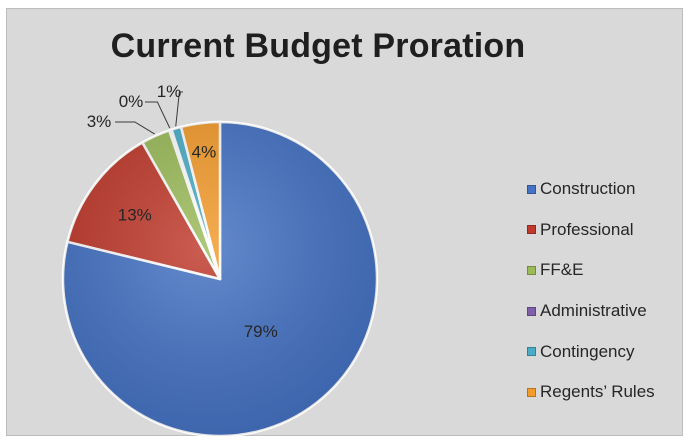  What do you see at coordinates (587, 229) in the screenshot?
I see `legend-label: Professional` at bounding box center [587, 229].